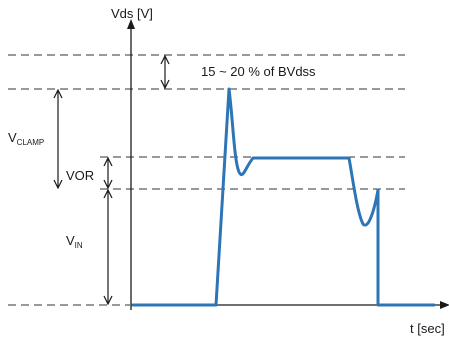  What do you see at coordinates (79, 245) in the screenshot?
I see `vin-subscript: IN` at bounding box center [79, 245].